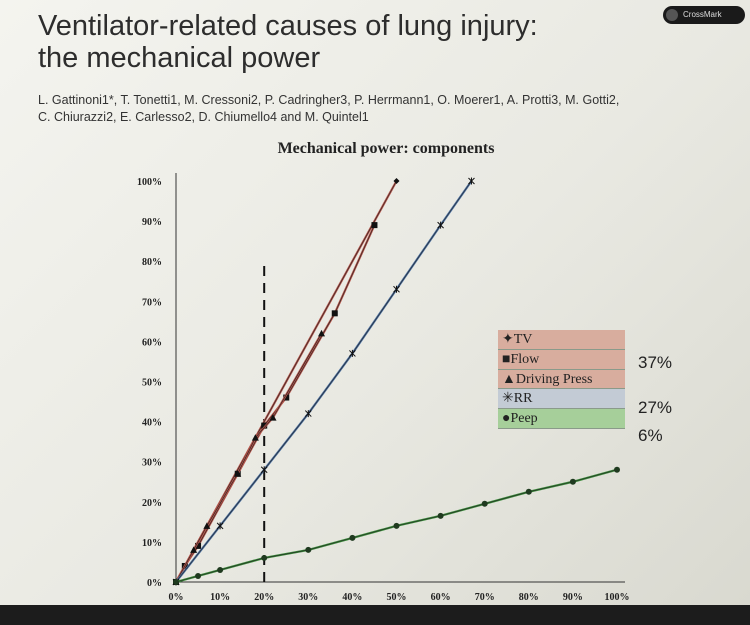 Image resolution: width=750 pixels, height=625 pixels. What do you see at coordinates (152, 342) in the screenshot?
I see `y-tick-label: 60%` at bounding box center [152, 342].